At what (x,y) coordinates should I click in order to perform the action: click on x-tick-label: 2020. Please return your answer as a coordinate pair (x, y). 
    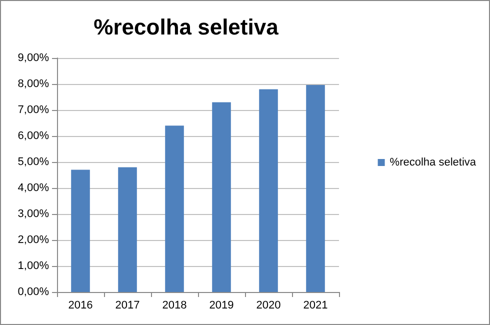
    Looking at the image, I should click on (268, 306).